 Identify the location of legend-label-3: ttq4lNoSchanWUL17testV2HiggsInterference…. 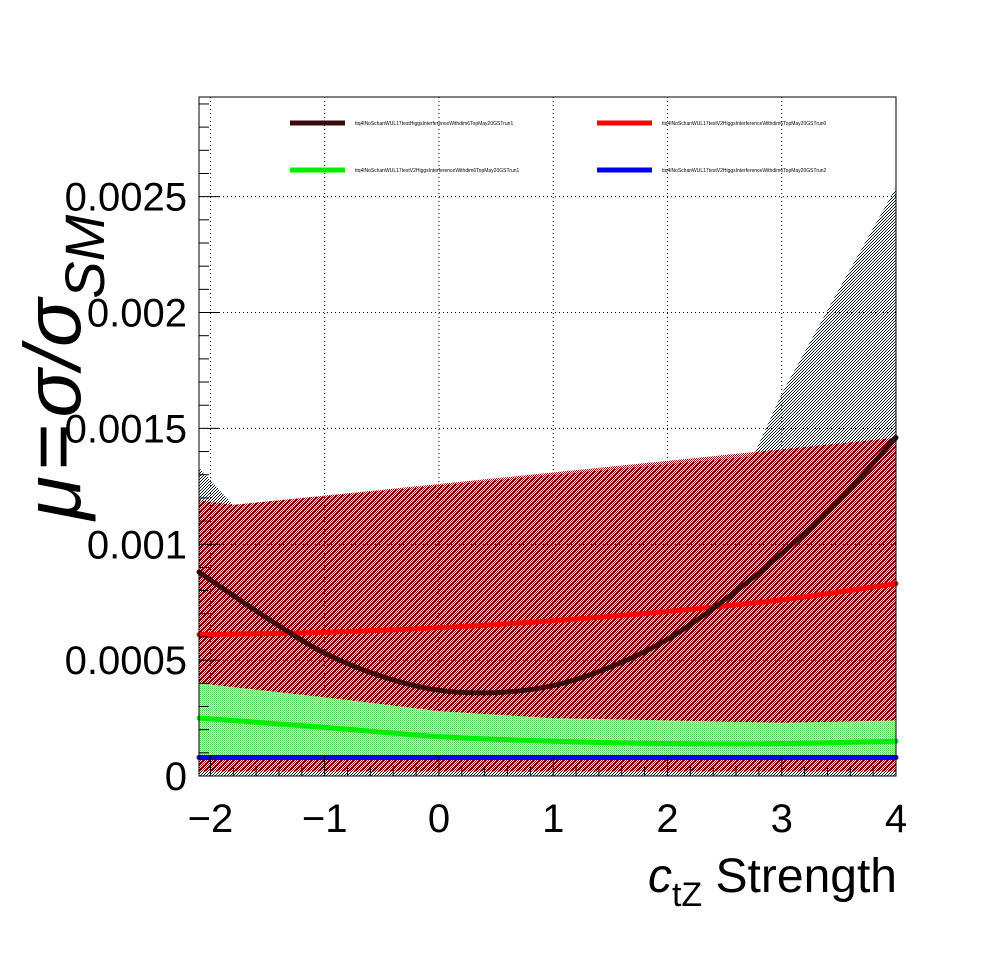
(744, 171).